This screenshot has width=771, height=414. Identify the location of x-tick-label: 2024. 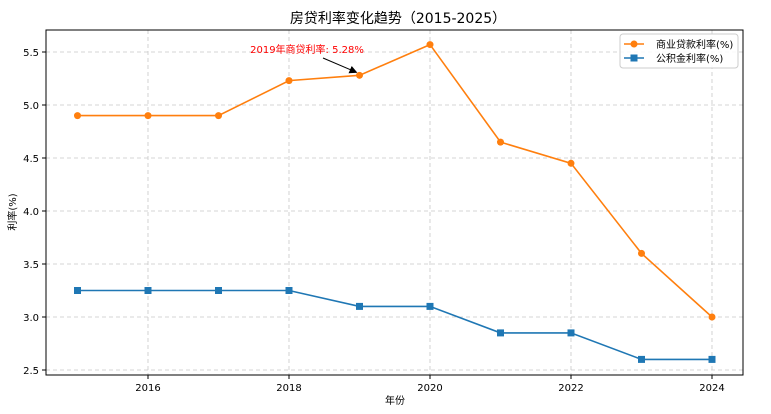
(711, 388).